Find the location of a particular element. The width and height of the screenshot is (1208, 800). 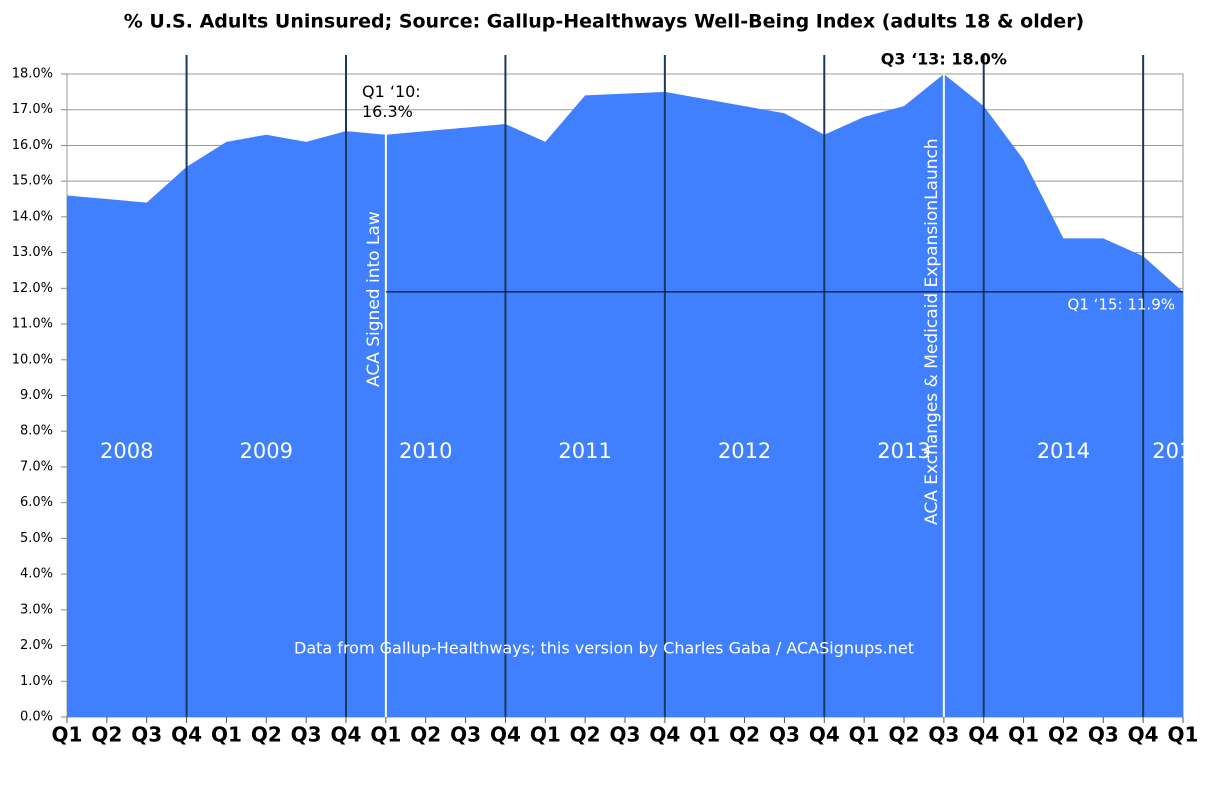

y-tick-label: 1.0% is located at coordinates (36, 681).